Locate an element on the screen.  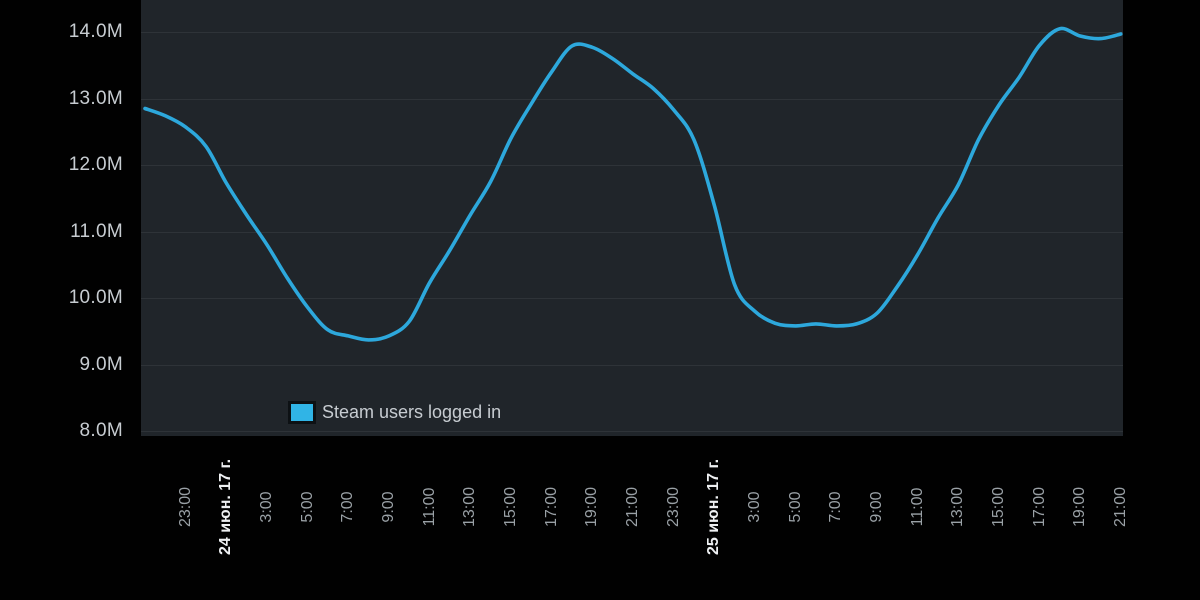
legend-label: Steam users logged in is located at coordinates (412, 411).